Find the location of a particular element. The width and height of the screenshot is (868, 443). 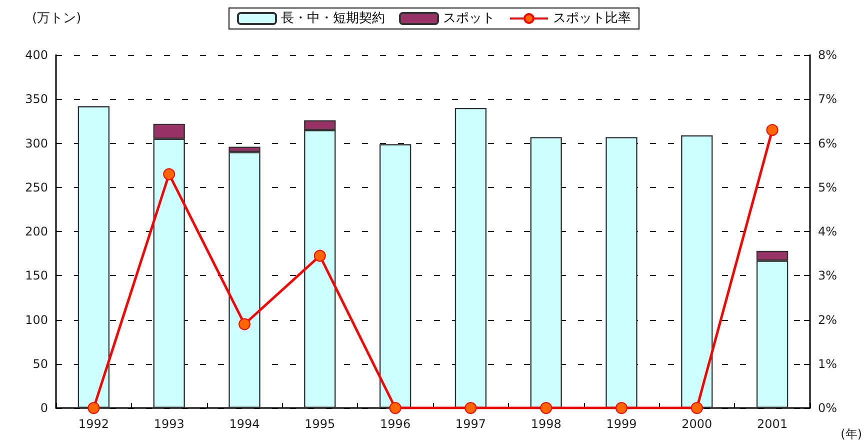

y2-tick-label: 1% is located at coordinates (828, 363).